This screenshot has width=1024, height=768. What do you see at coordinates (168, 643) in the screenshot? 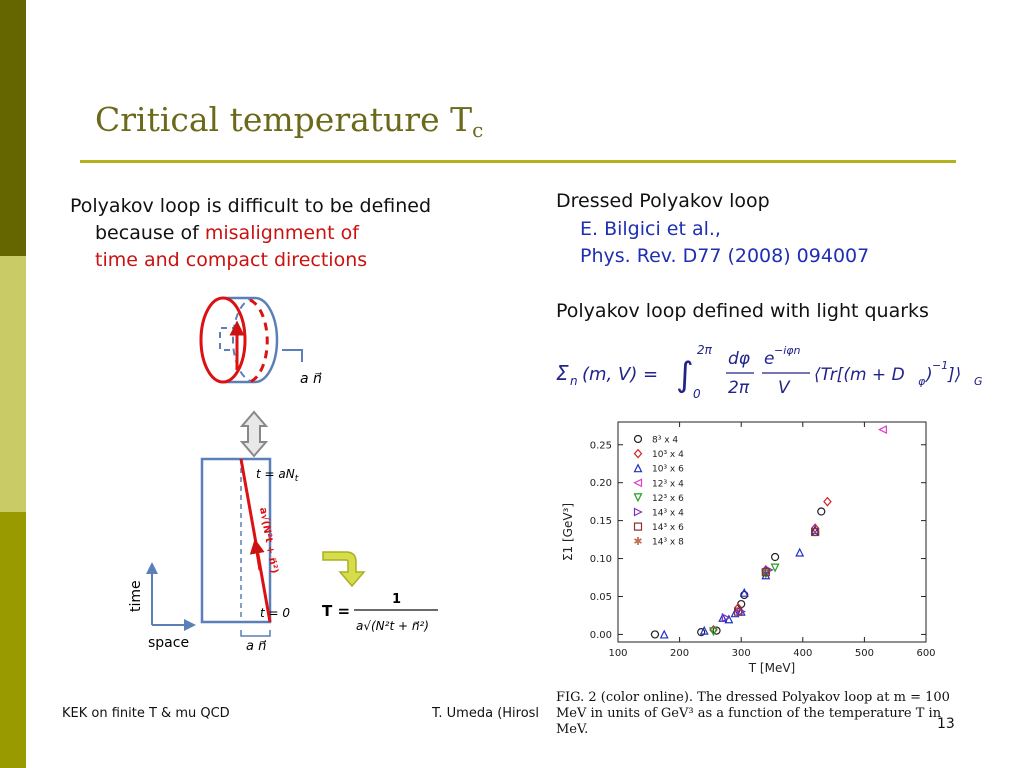
I see `axis-space-label: space` at bounding box center [168, 643].